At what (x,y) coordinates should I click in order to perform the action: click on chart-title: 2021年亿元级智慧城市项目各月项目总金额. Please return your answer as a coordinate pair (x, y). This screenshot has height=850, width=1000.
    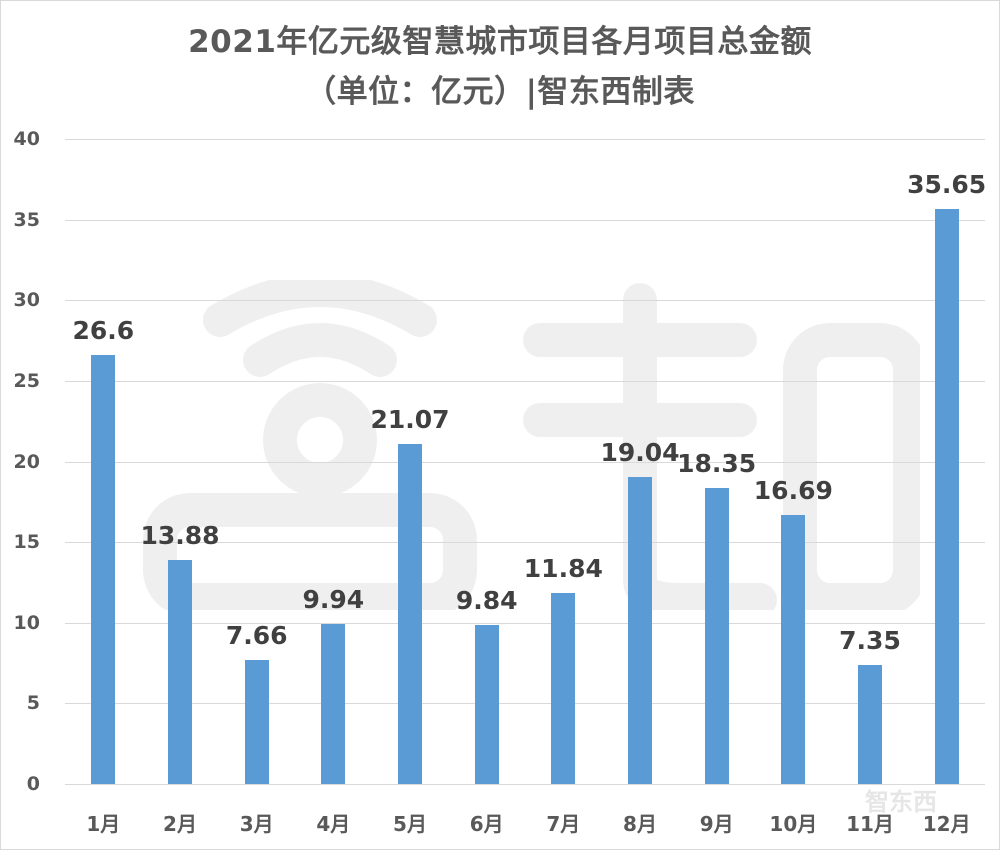
    Looking at the image, I should click on (500, 42).